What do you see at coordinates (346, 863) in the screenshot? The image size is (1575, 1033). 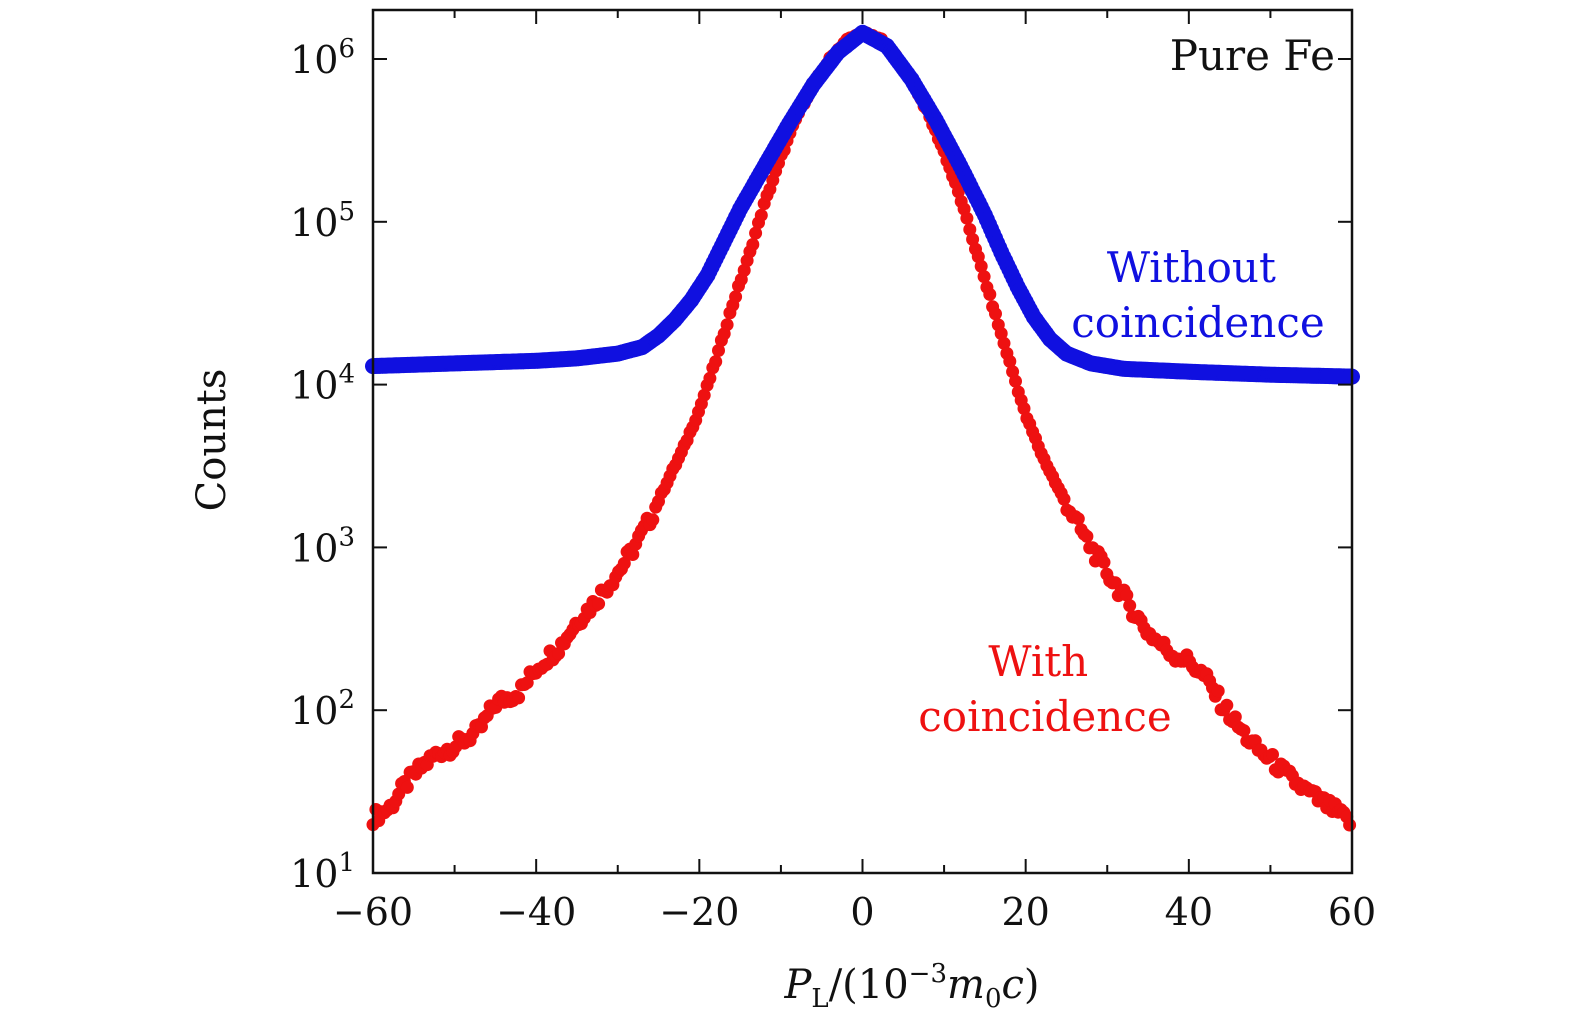 I see `y-tick-label-exp: 1` at bounding box center [346, 863].